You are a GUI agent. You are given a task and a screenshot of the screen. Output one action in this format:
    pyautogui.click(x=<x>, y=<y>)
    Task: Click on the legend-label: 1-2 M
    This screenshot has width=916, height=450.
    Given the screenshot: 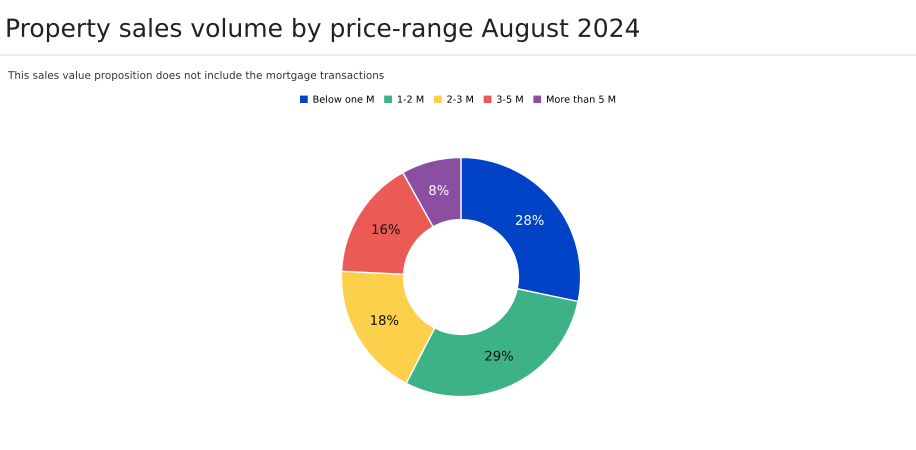 What is the action you would take?
    pyautogui.click(x=411, y=99)
    